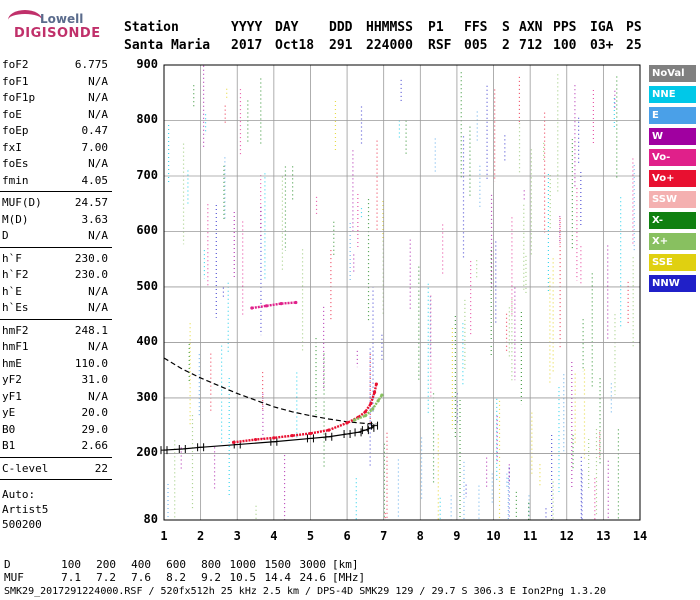 Image resolution: width=700 pixels, height=600 pixels. I want to click on param-row: fxI 7.00, so click(56, 149).